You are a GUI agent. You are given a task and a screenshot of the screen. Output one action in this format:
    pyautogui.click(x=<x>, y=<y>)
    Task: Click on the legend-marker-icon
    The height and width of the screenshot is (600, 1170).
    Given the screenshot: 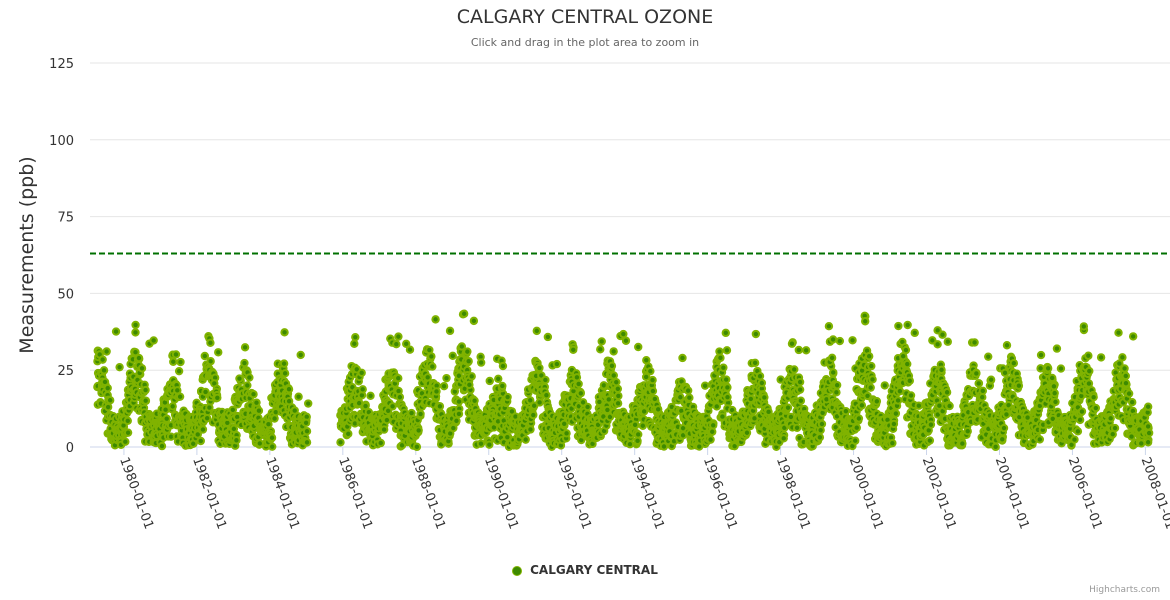 What is the action you would take?
    pyautogui.click(x=517, y=570)
    